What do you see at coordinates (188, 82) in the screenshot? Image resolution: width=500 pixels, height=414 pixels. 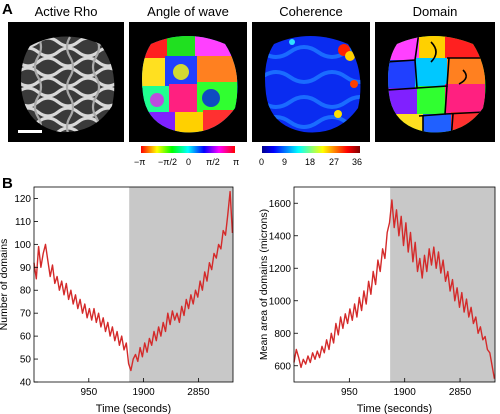 I see `rainbow-angle-map-image` at bounding box center [188, 82].